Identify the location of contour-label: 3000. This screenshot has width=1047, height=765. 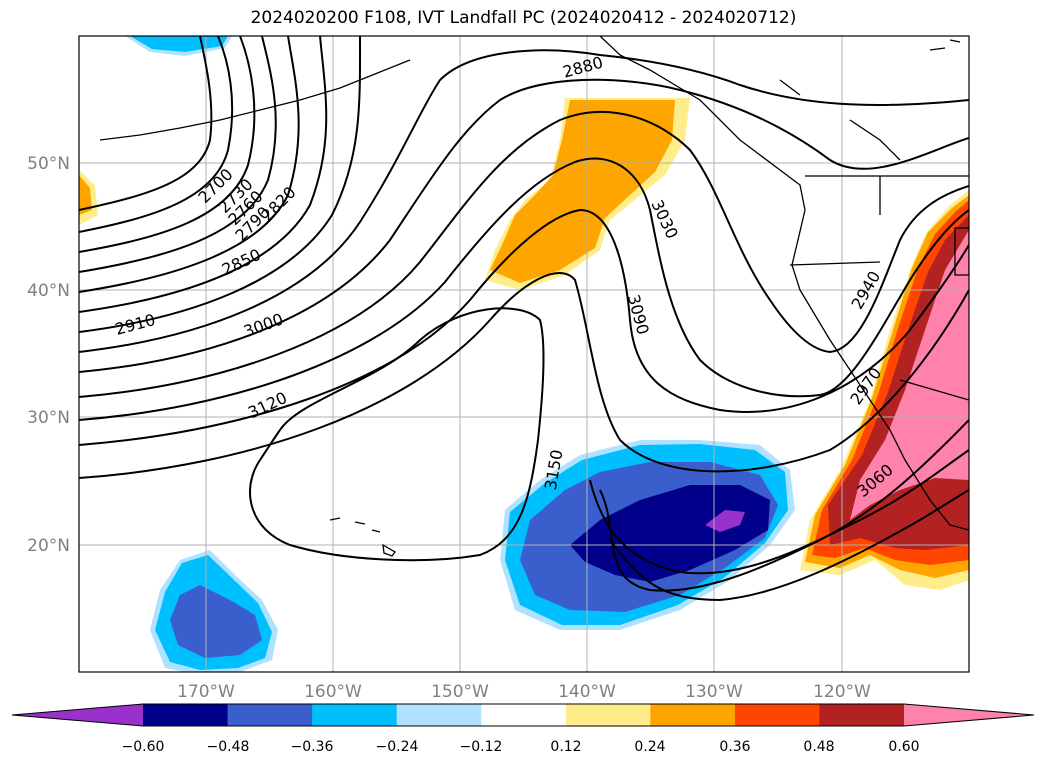
(263, 325).